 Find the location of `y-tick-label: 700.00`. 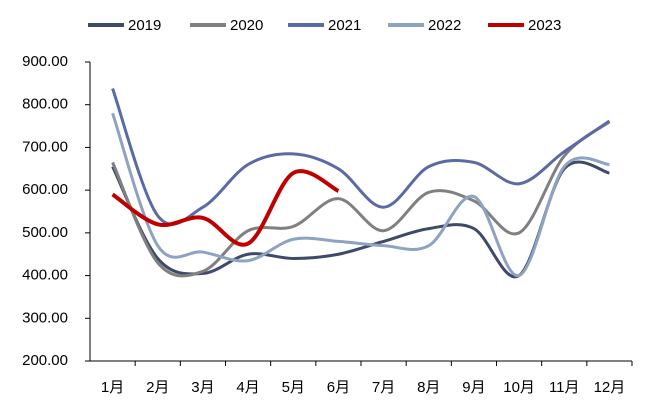

y-tick-label: 700.00 is located at coordinates (45, 146).